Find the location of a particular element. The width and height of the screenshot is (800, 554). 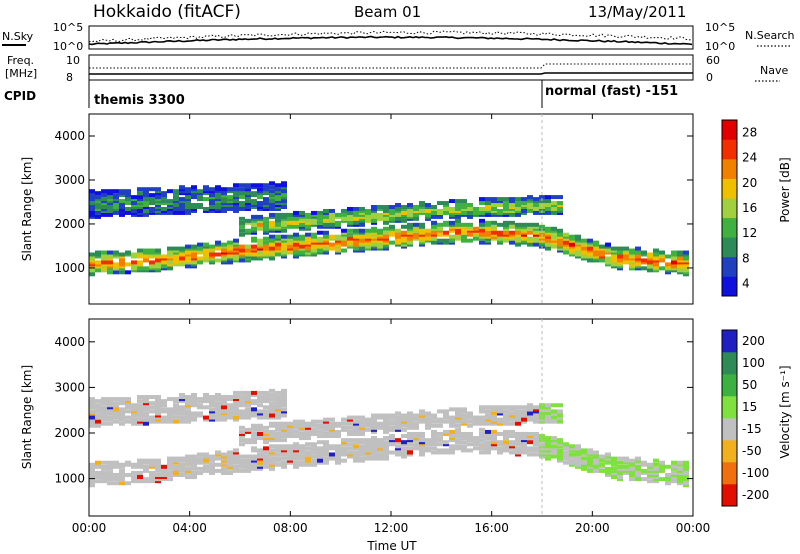

colorbar-swatch is located at coordinates (729, 286).